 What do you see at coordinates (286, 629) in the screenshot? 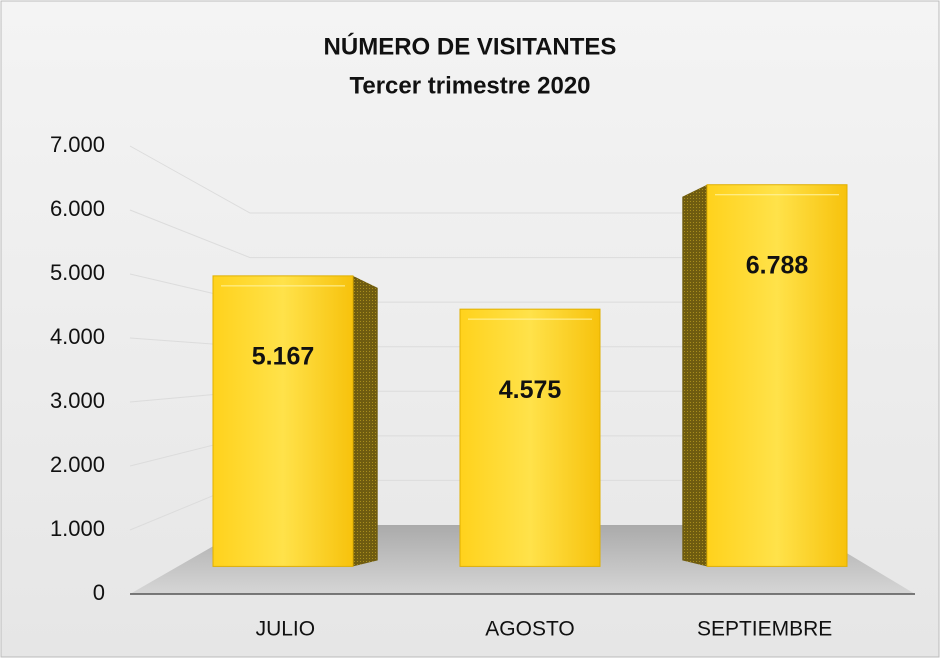
I see `x-tick-label: JULIO` at bounding box center [286, 629].